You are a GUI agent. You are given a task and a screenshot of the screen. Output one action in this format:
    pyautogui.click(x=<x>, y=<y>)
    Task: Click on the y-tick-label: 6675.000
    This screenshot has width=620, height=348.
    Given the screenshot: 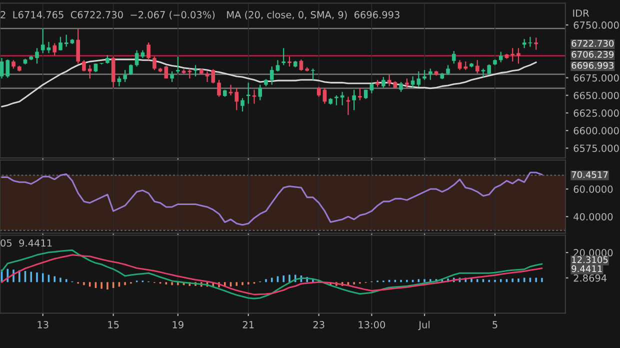 What is the action you would take?
    pyautogui.click(x=596, y=78)
    